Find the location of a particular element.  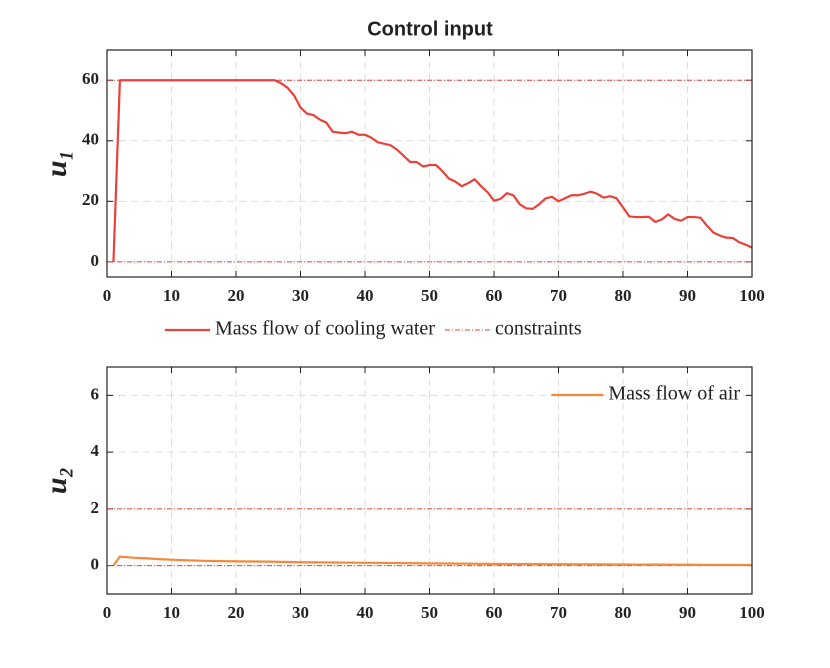

y-tick-label: 6 is located at coordinates (95, 393).